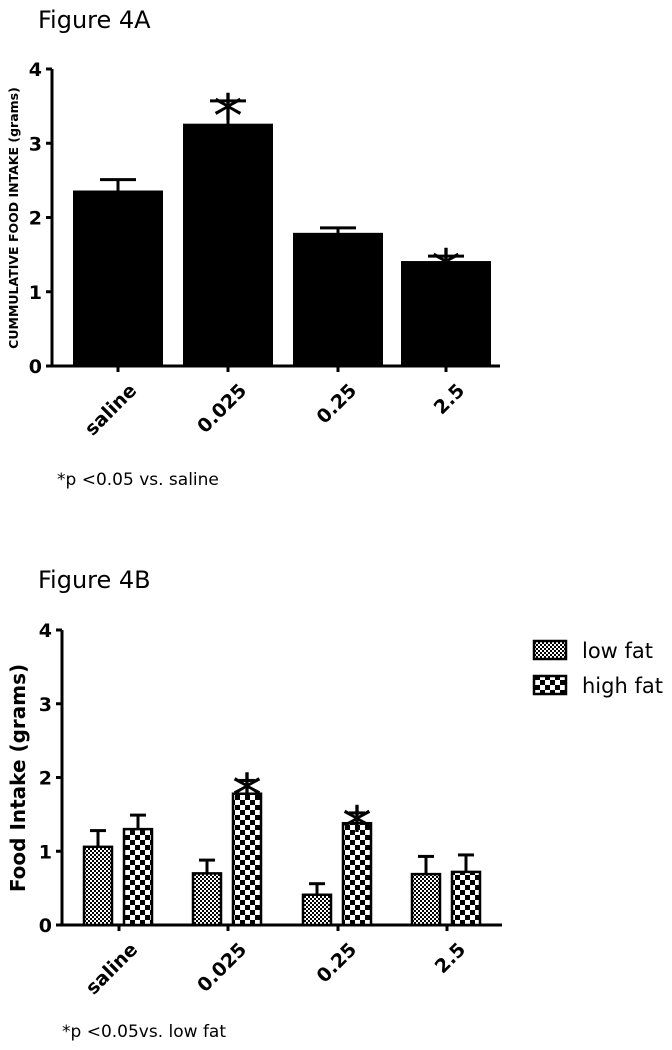  I want to click on legend-swatch-low-fat, so click(550, 650).